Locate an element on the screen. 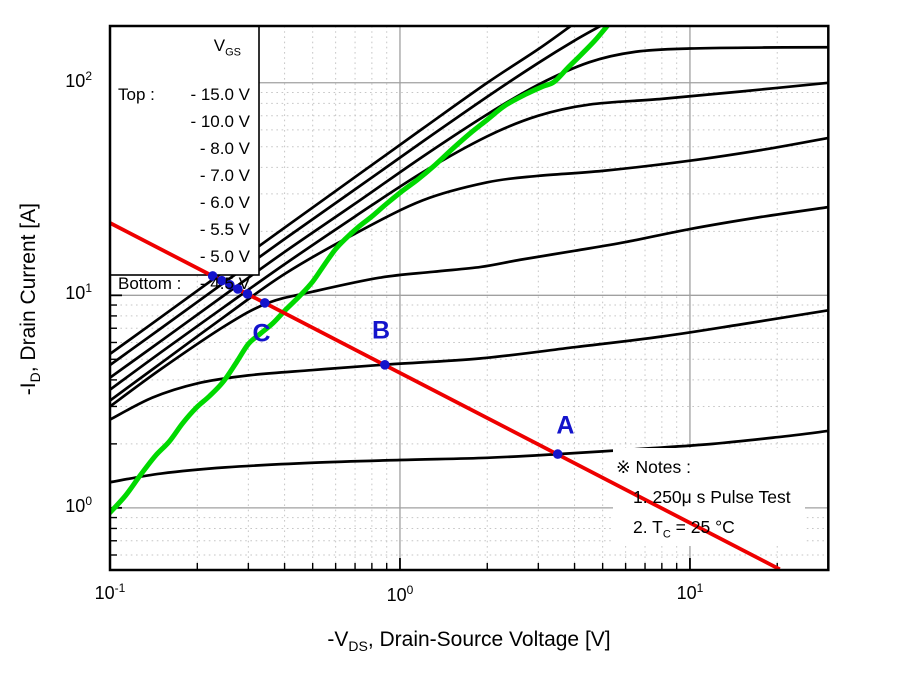 The height and width of the screenshot is (694, 917). legend-value-6v: - 6.0 V is located at coordinates (224, 202).